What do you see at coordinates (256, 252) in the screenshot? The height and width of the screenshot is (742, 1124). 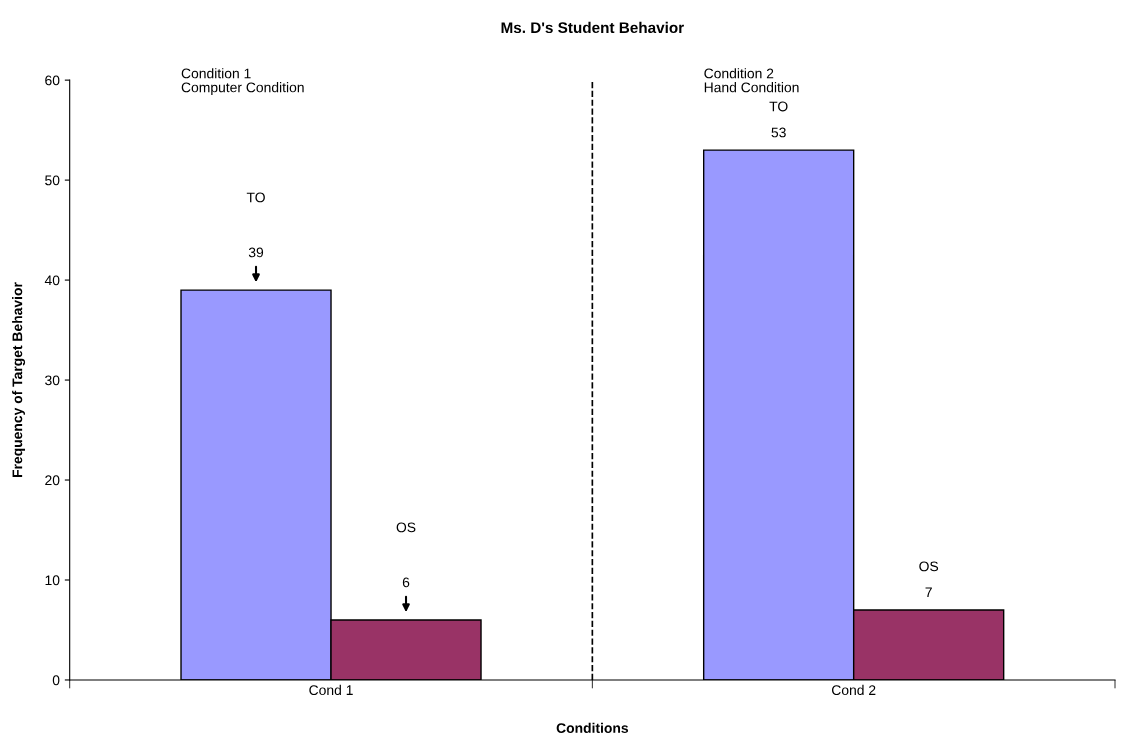 I see `data-label: 39` at bounding box center [256, 252].